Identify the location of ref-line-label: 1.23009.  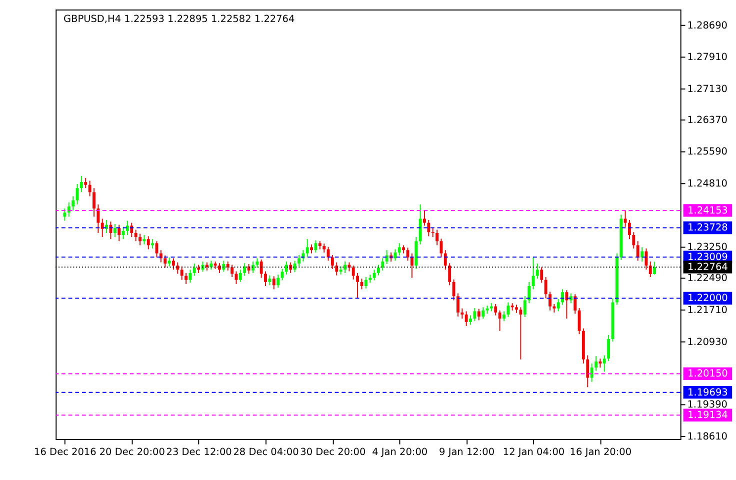
(708, 258).